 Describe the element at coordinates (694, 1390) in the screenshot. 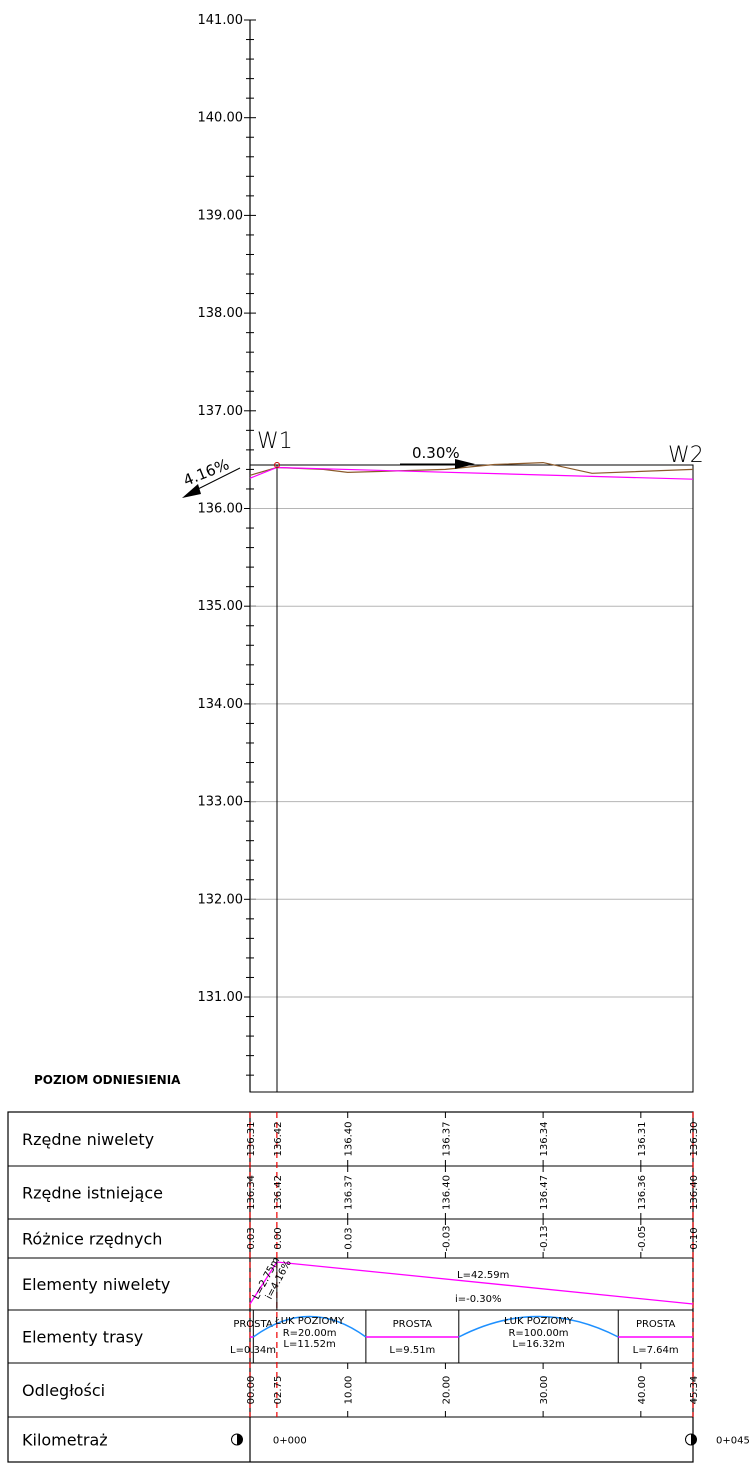

I see `table-value: 45.34` at that location.